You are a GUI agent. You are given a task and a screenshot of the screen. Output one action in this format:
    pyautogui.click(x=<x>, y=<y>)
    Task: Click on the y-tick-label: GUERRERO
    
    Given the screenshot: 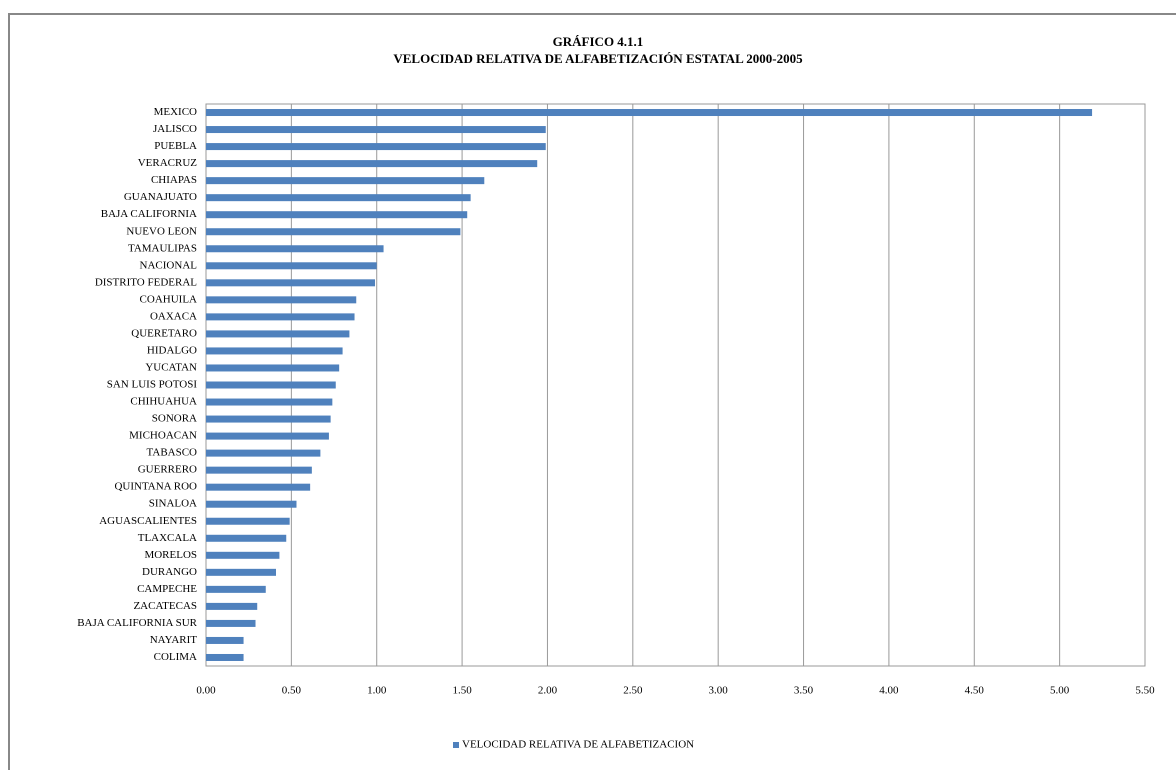 What is the action you would take?
    pyautogui.click(x=167, y=470)
    